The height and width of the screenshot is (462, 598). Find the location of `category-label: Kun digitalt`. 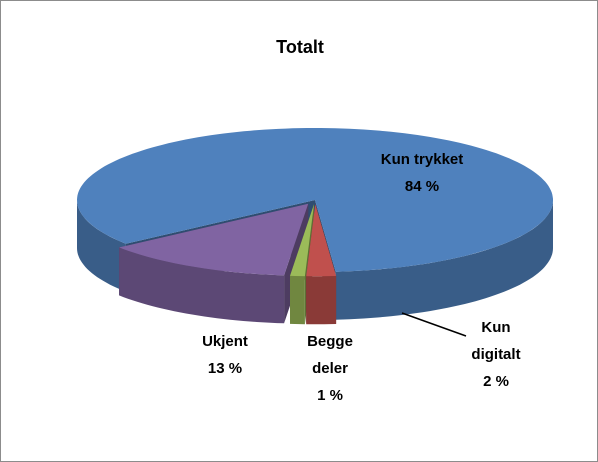

category-label: Kun digitalt is located at coordinates (495, 341).